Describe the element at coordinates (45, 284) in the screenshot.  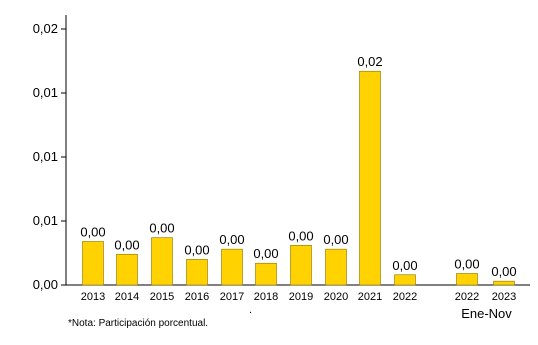
I see `y-tick-label: 0,00` at that location.